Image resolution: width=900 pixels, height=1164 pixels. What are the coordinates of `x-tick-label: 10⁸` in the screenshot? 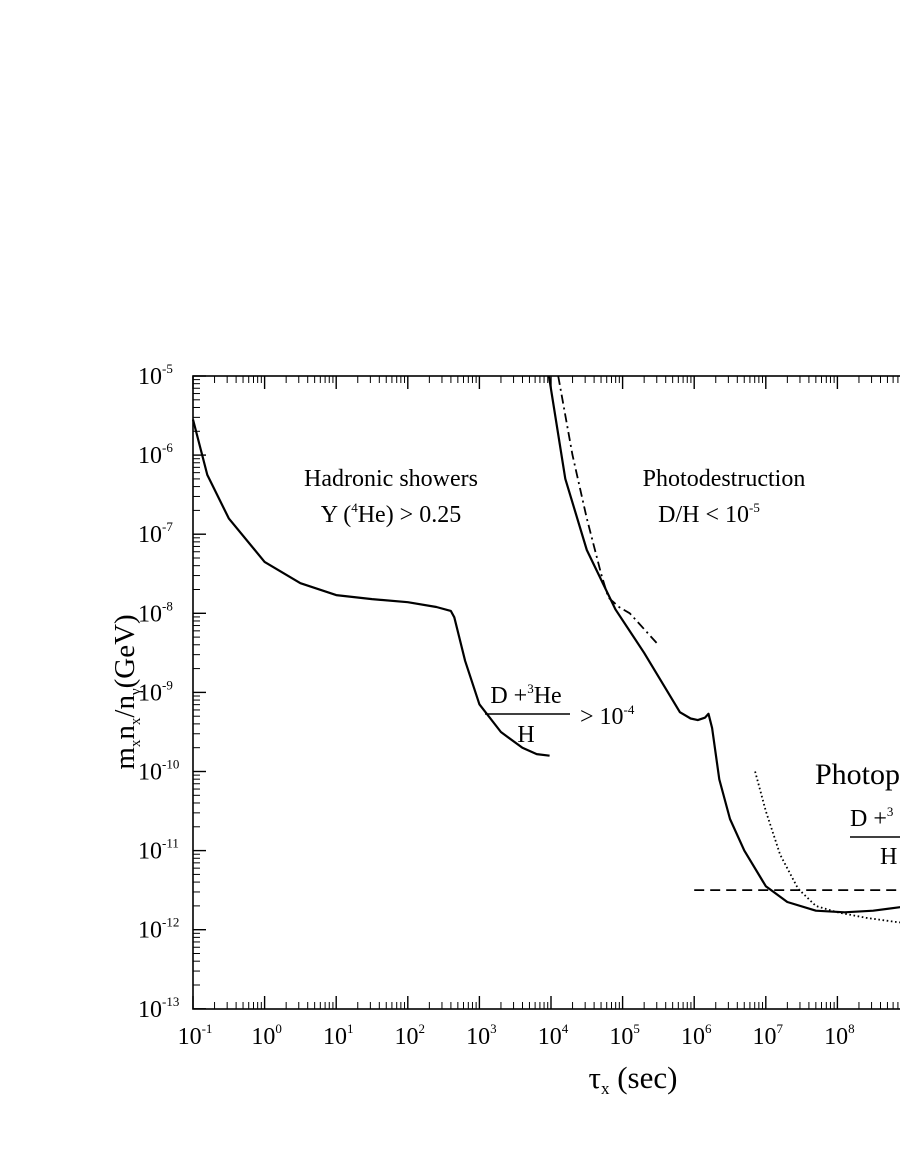 It's located at (839, 1035).